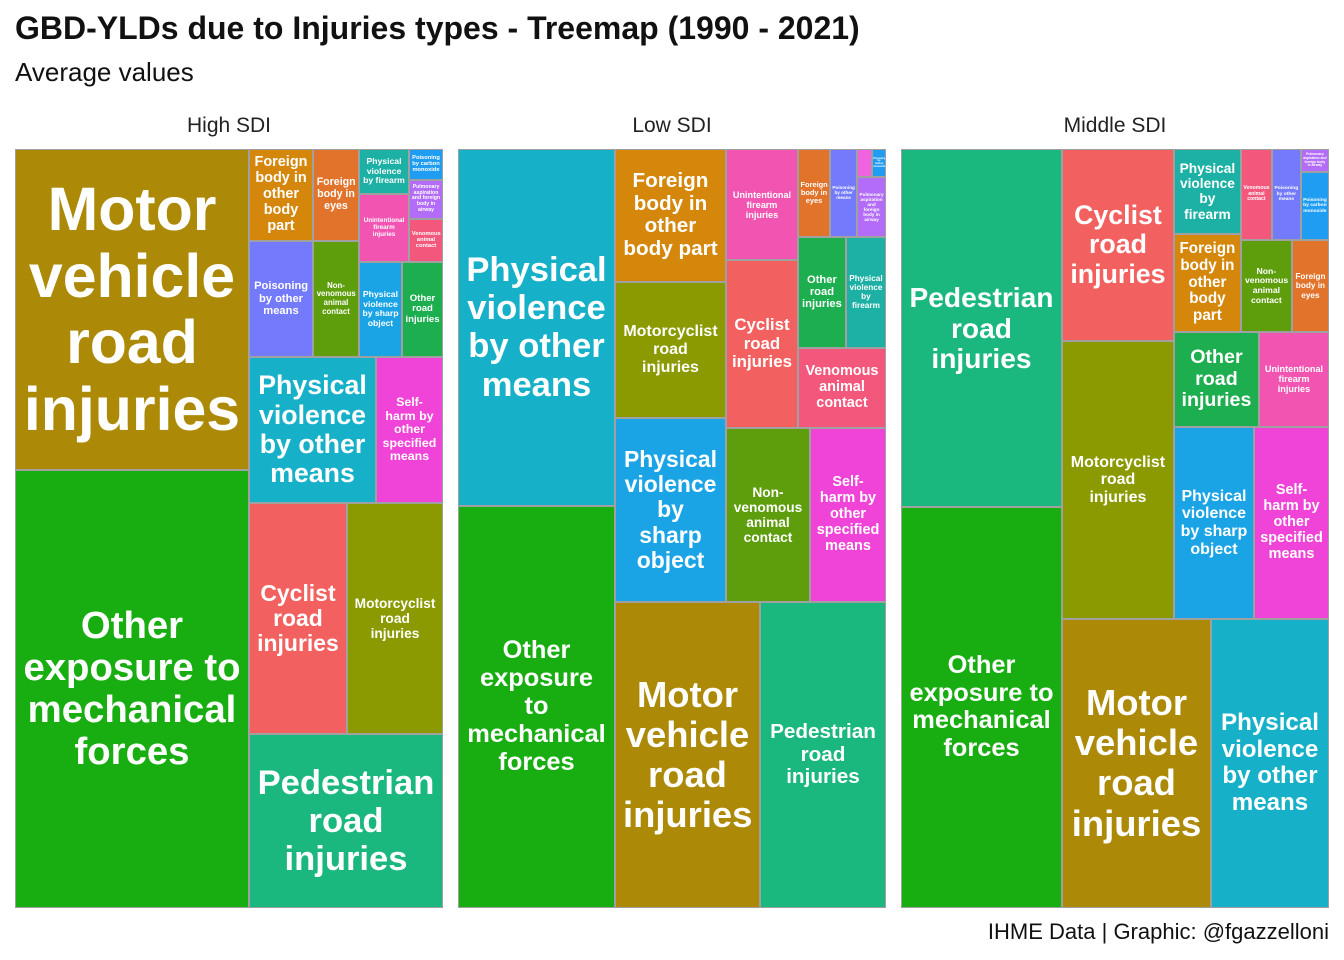 The height and width of the screenshot is (960, 1344). What do you see at coordinates (865, 163) in the screenshot?
I see `treemap-tile` at bounding box center [865, 163].